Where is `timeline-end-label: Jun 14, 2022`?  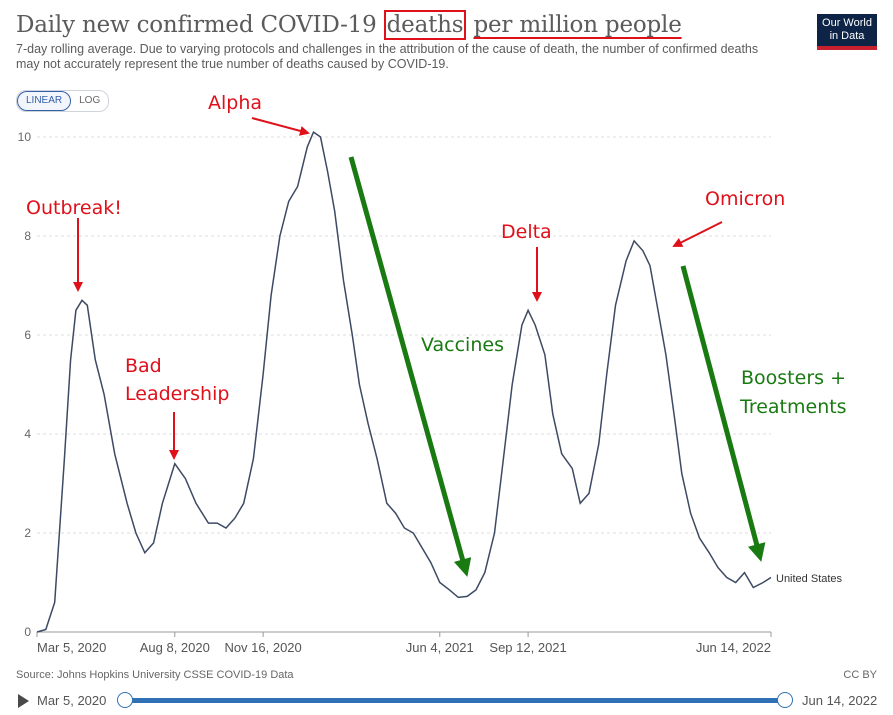 timeline-end-label: Jun 14, 2022 is located at coordinates (840, 700).